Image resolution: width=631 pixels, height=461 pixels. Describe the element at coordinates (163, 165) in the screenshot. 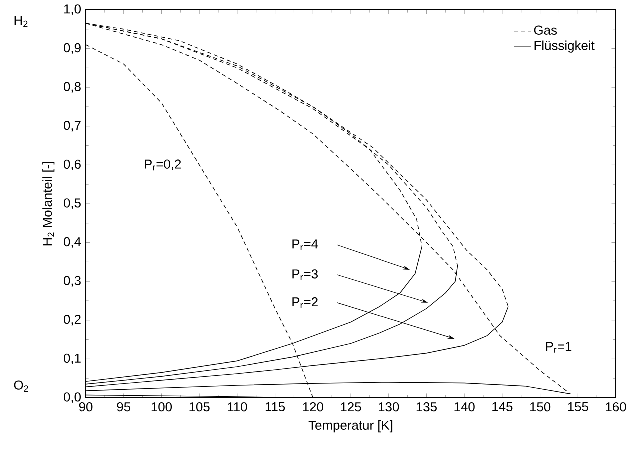

I see `annotation: P$_{r}$=0,2` at that location.